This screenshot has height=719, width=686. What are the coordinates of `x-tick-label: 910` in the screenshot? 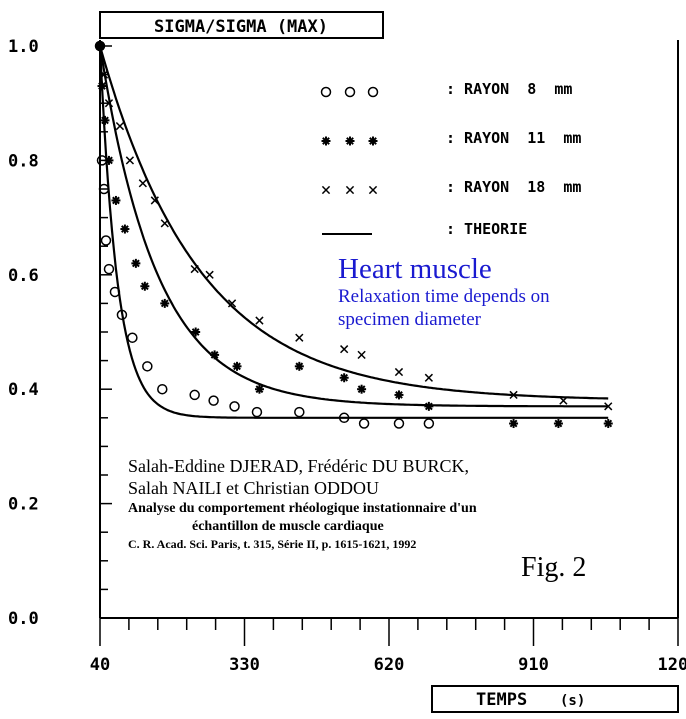 It's located at (533, 665).